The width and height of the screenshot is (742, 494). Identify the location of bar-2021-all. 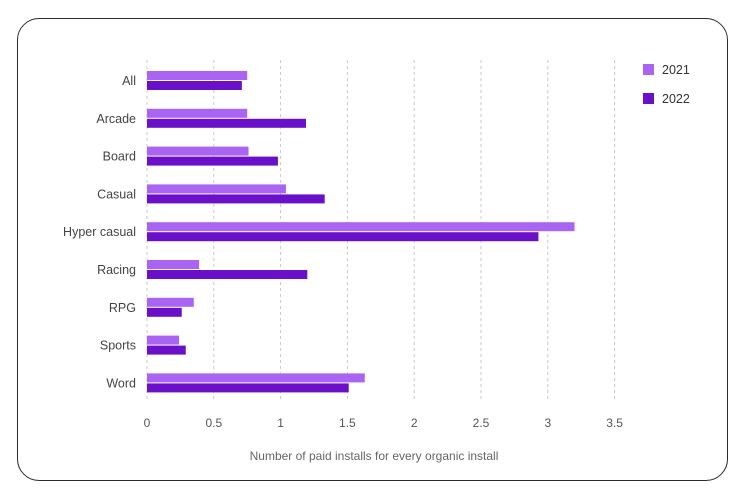
(197, 75).